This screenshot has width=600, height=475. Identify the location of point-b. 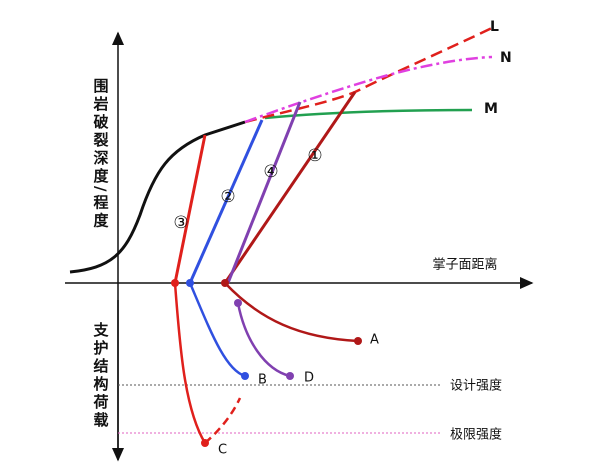
(245, 376).